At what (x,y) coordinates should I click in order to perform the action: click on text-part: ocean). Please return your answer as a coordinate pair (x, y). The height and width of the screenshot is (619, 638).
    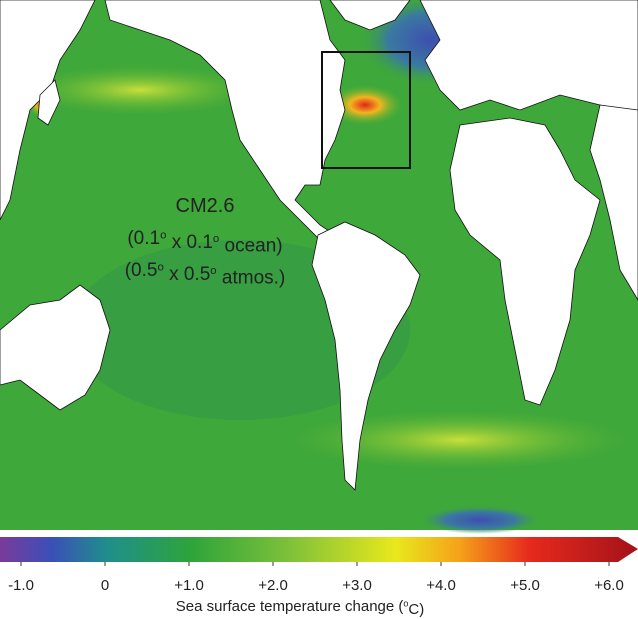
    Looking at the image, I should click on (250, 246).